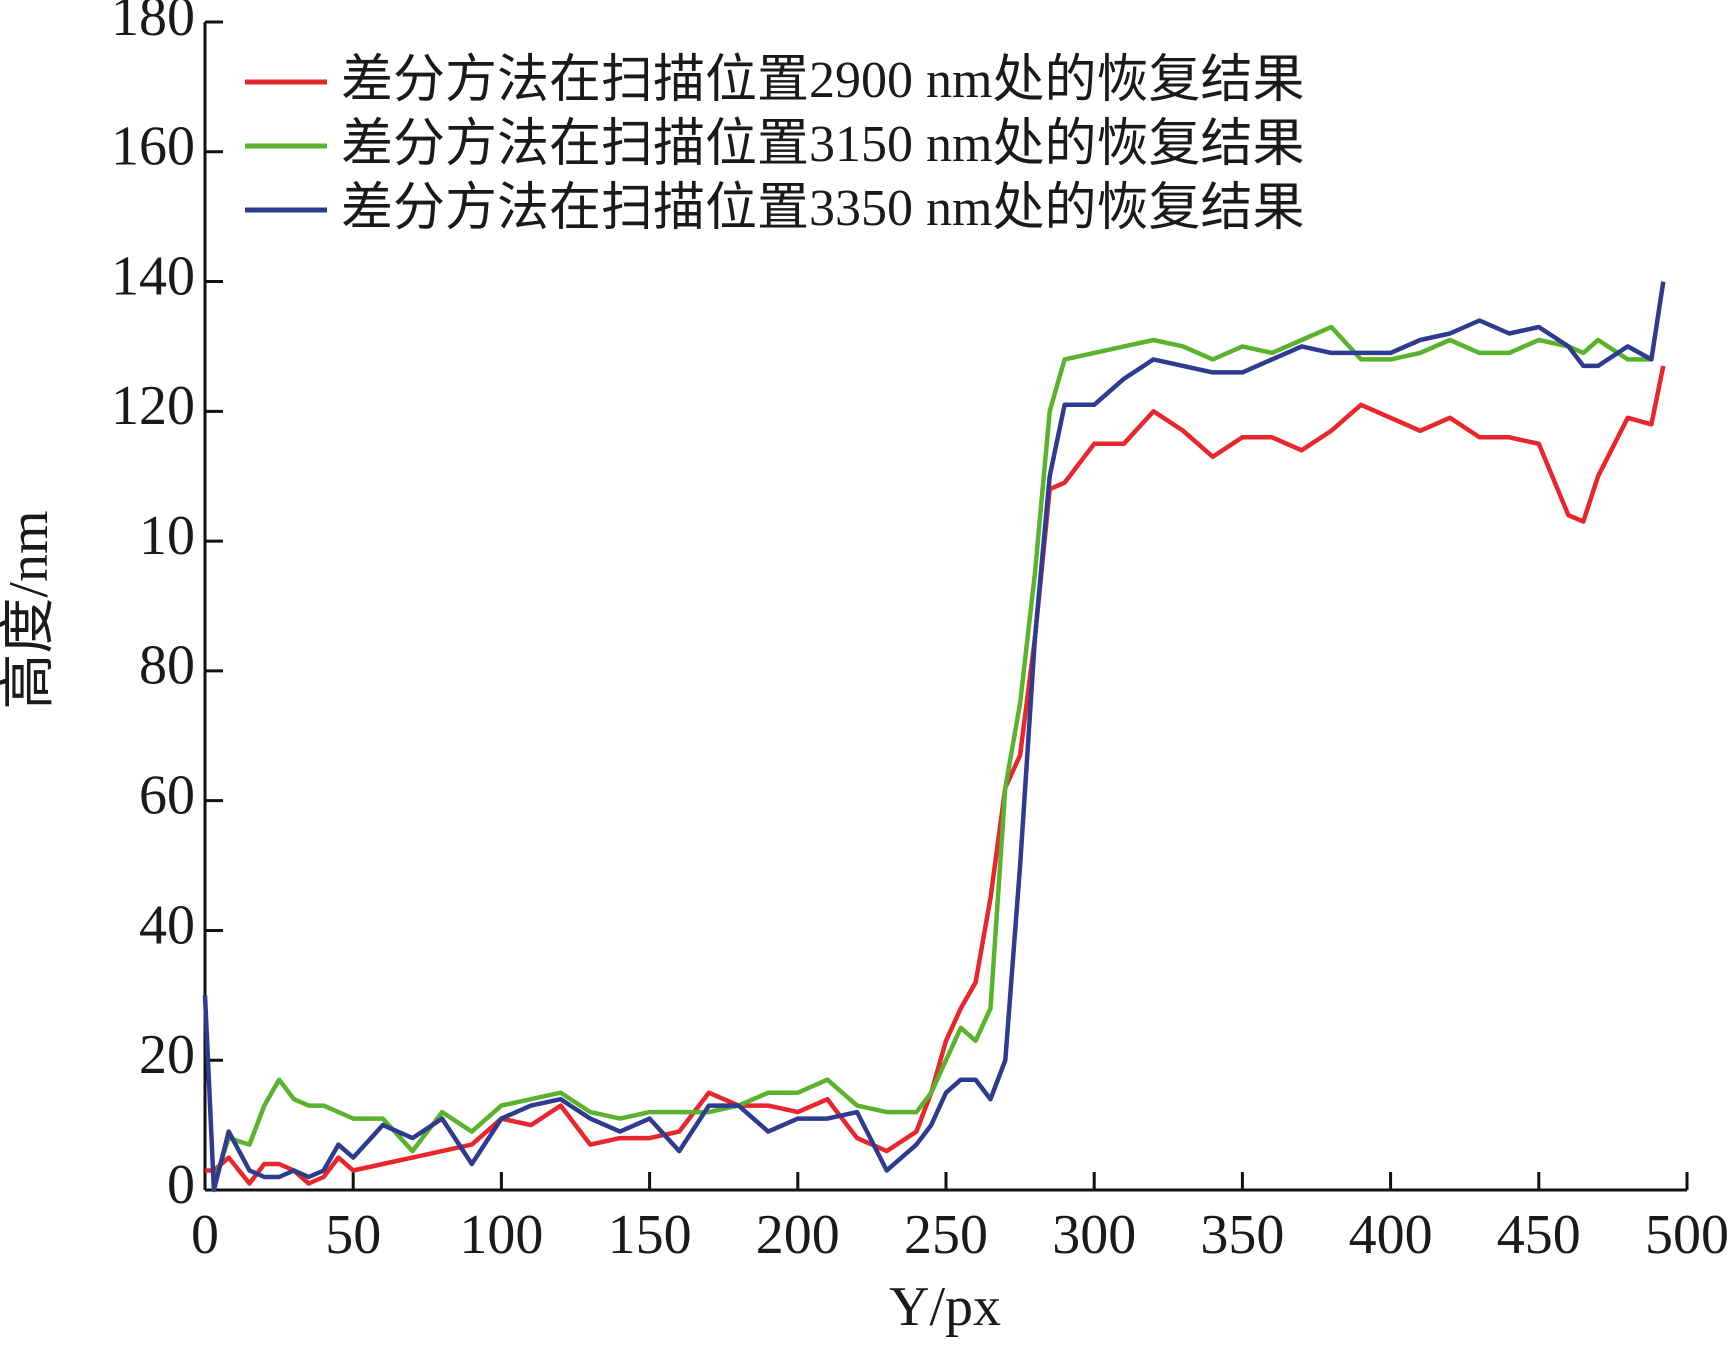 This screenshot has width=1736, height=1347. What do you see at coordinates (167, 796) in the screenshot?
I see `y-tick-label: 60` at bounding box center [167, 796].